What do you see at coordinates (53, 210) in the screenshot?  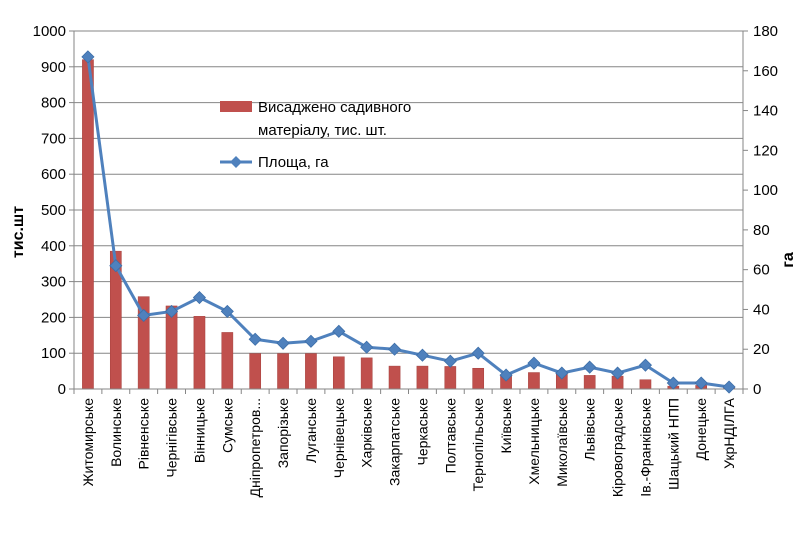 I see `left-tick-label: 500` at bounding box center [53, 210].